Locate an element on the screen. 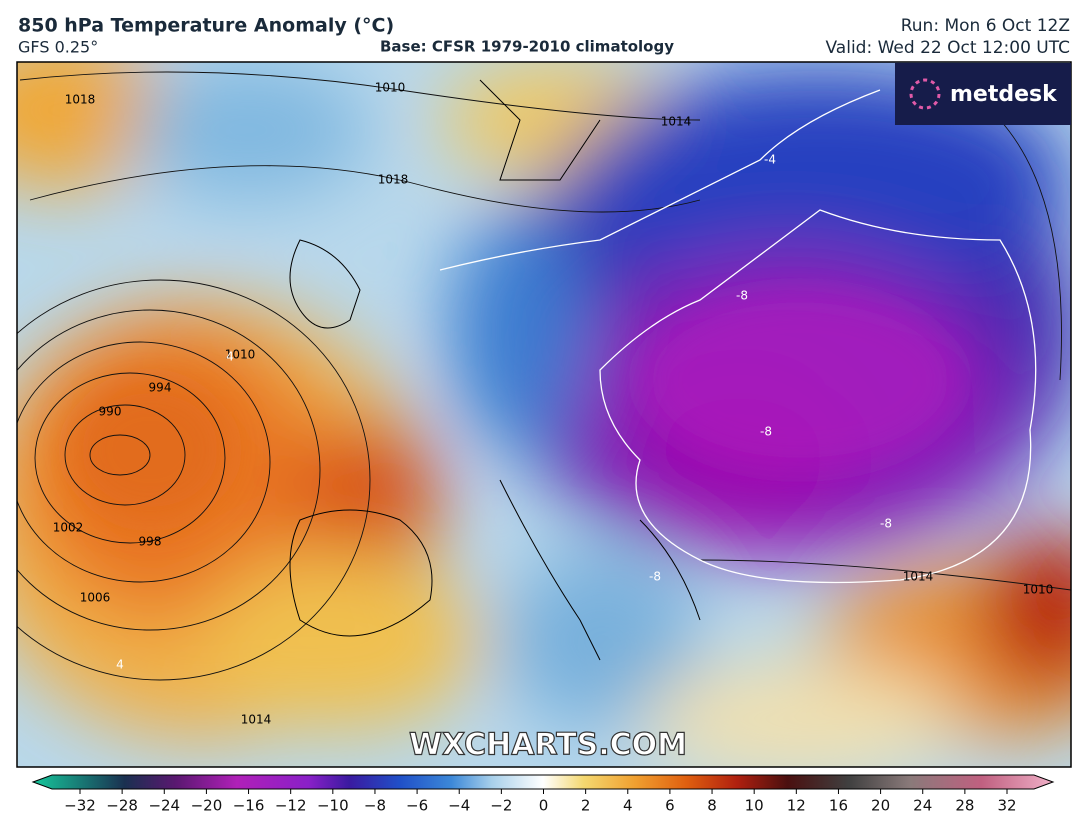  colorbar-tick-label: 20 is located at coordinates (880, 806).